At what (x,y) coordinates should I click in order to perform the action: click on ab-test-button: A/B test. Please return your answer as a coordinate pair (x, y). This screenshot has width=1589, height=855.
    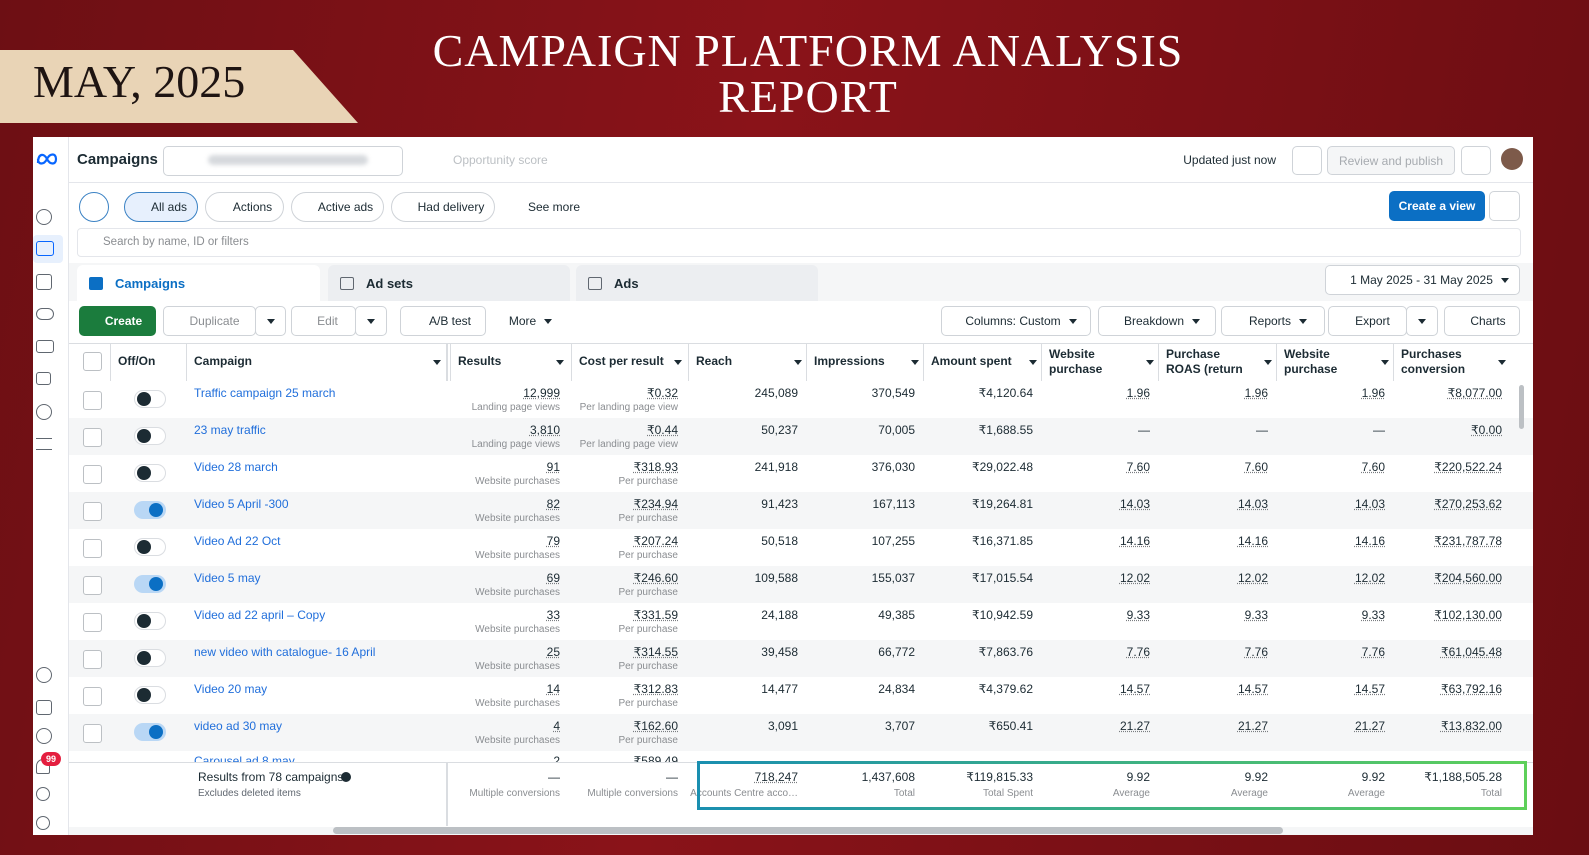
    Looking at the image, I should click on (443, 321).